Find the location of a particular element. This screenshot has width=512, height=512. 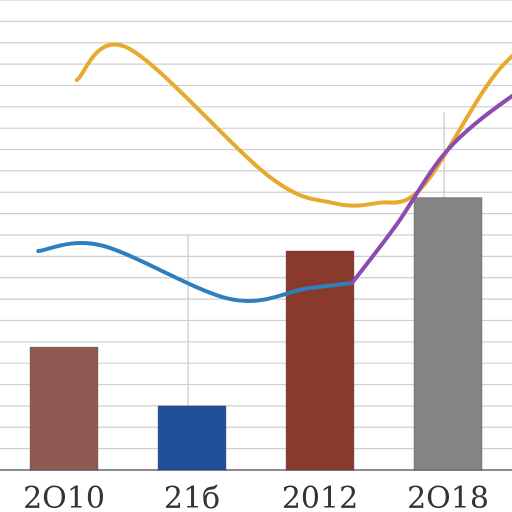

x-tick-label-2016: 21б is located at coordinates (192, 496).